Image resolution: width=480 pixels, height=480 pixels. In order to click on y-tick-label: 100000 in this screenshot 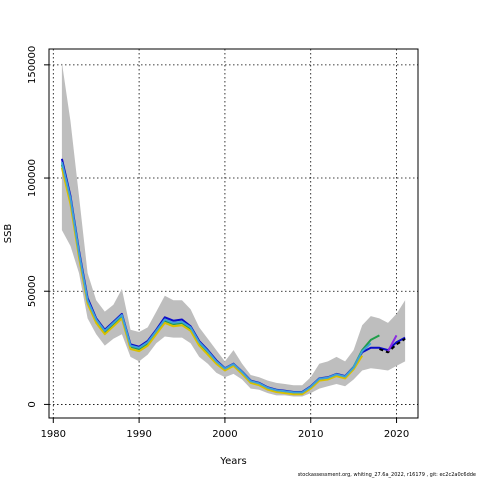, I will do `click(32, 178)`.